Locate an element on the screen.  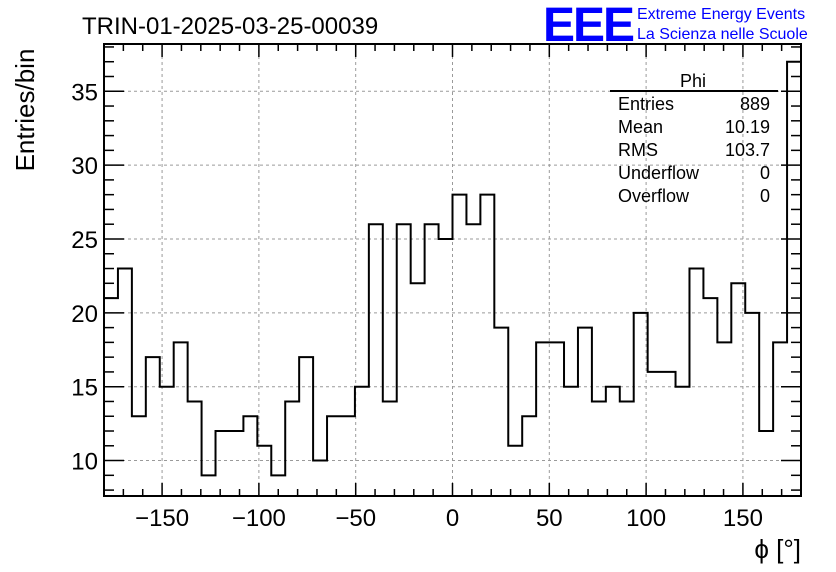
x-tick-labels: −150 −100 −50 0 50 100 150 is located at coordinates (449, 518).